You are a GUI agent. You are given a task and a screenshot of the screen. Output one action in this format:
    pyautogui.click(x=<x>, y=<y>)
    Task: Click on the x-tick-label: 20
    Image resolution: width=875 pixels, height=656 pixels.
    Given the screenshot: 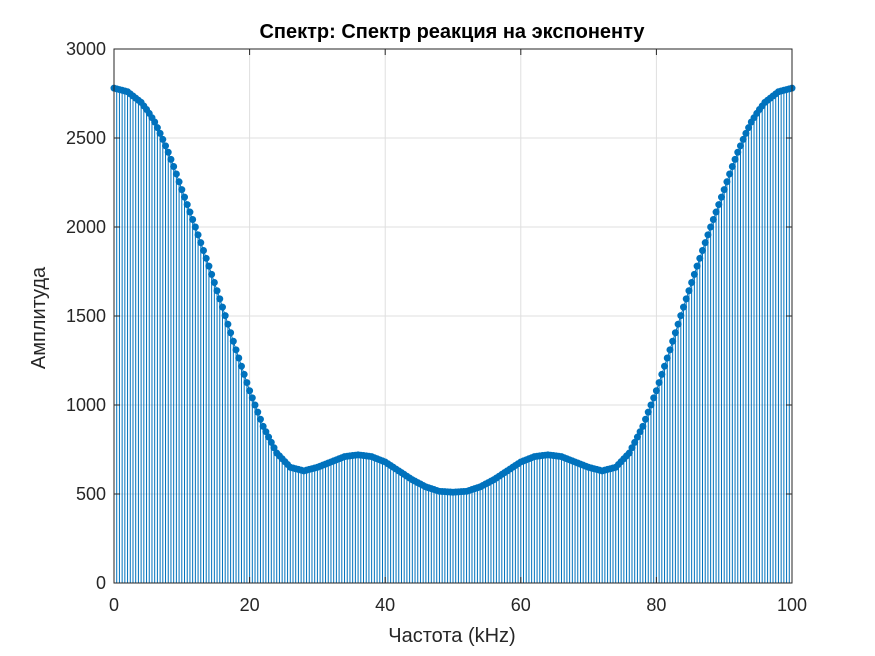 What is the action you would take?
    pyautogui.click(x=250, y=605)
    